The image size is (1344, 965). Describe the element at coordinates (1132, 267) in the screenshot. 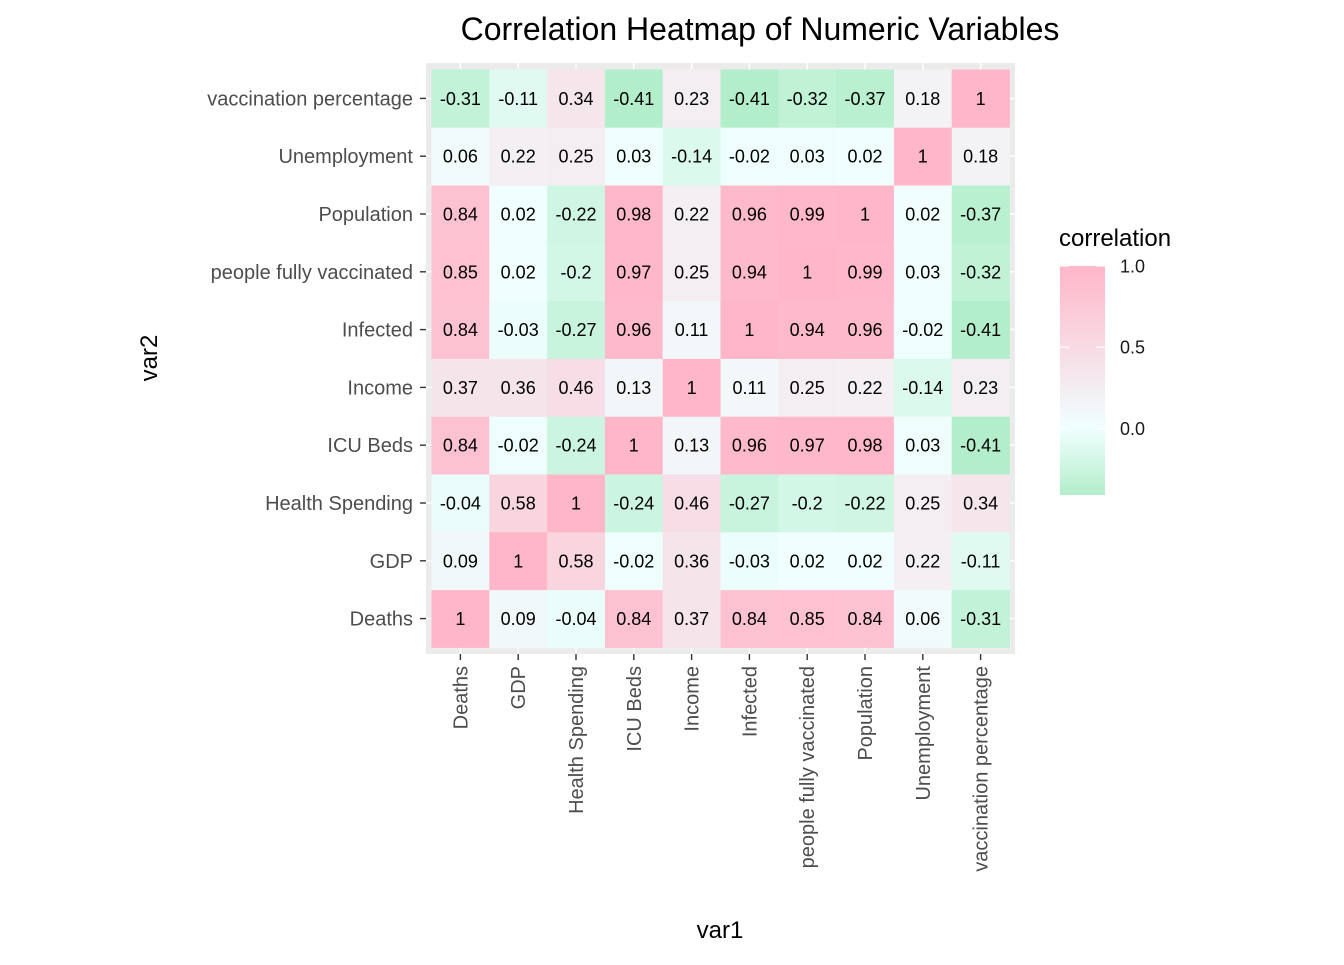

I see `legend-tick-label: 1.0` at that location.